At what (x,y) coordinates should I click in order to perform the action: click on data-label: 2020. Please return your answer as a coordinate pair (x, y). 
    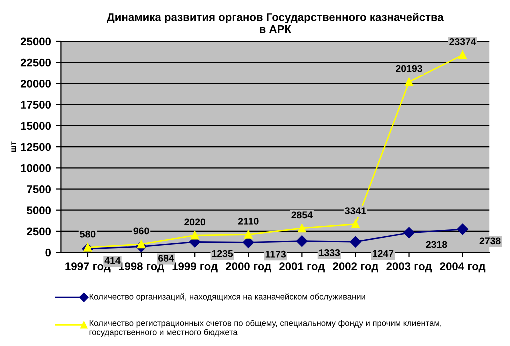
    Looking at the image, I should click on (195, 222).